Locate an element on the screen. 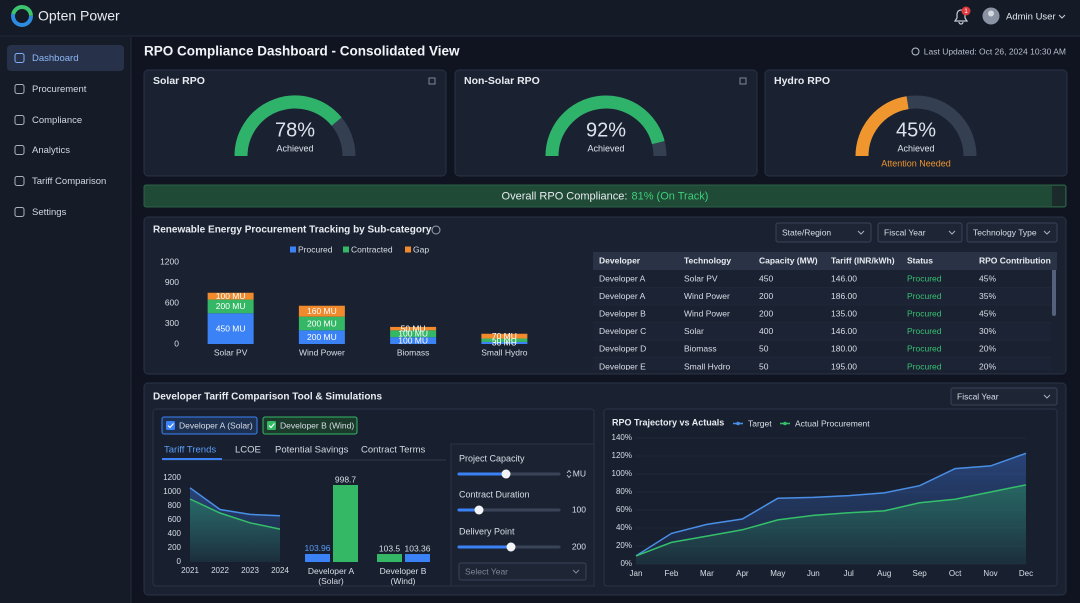 This screenshot has width=1080, height=603. tab: Tariff Trends is located at coordinates (190, 450).